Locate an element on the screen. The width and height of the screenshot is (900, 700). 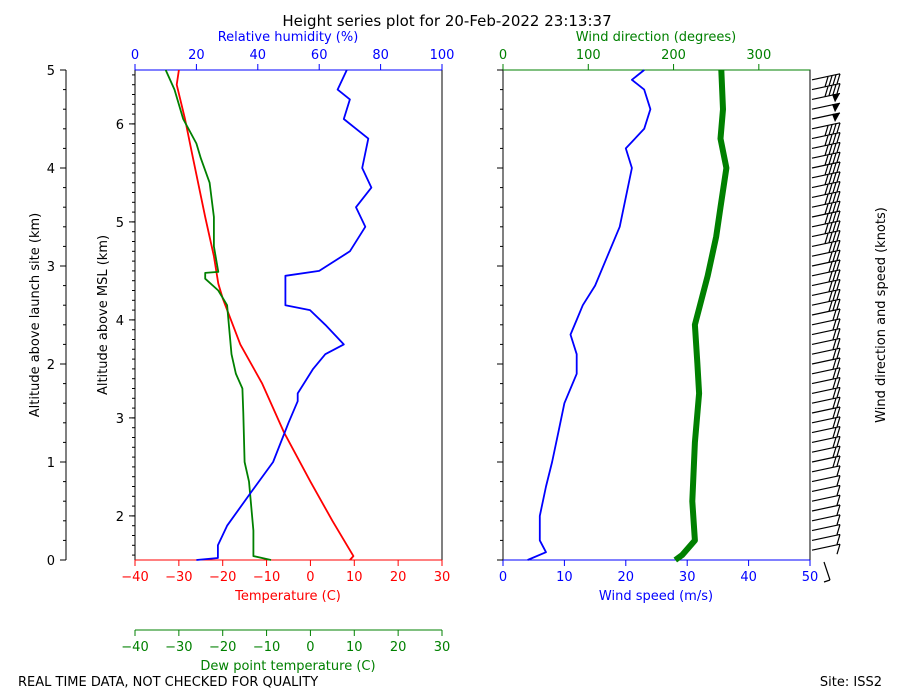
wind-speed-line is located at coordinates (589, 315).